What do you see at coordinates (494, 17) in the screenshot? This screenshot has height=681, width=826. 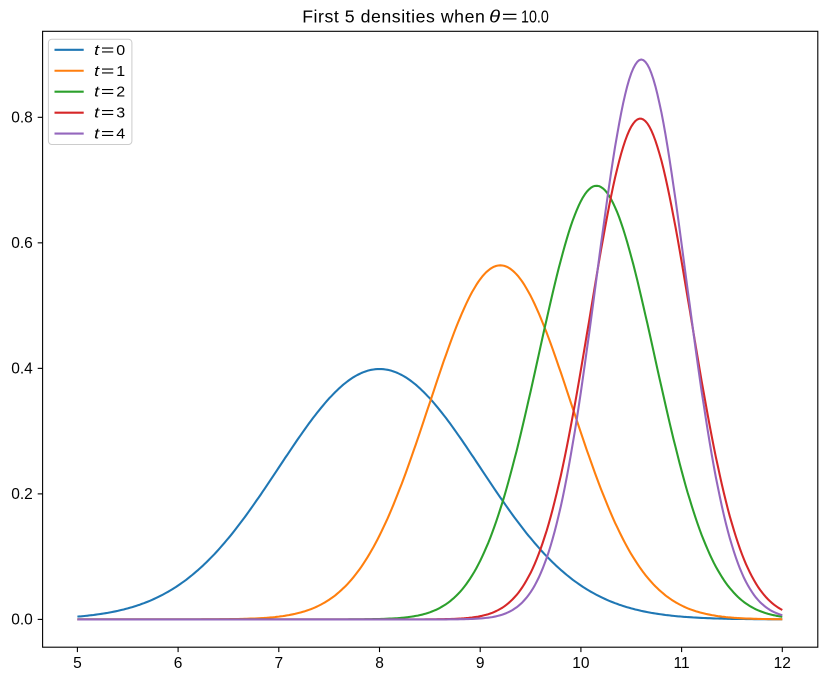 I see `svg-text: θ` at bounding box center [494, 17].